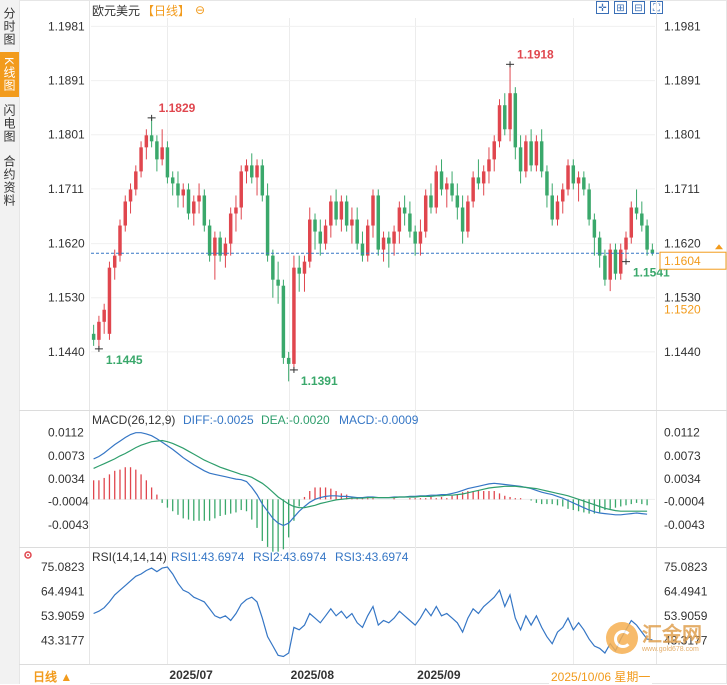  Describe the element at coordinates (638, 7) in the screenshot. I see `zoom-out-icon: ⊟` at that location.